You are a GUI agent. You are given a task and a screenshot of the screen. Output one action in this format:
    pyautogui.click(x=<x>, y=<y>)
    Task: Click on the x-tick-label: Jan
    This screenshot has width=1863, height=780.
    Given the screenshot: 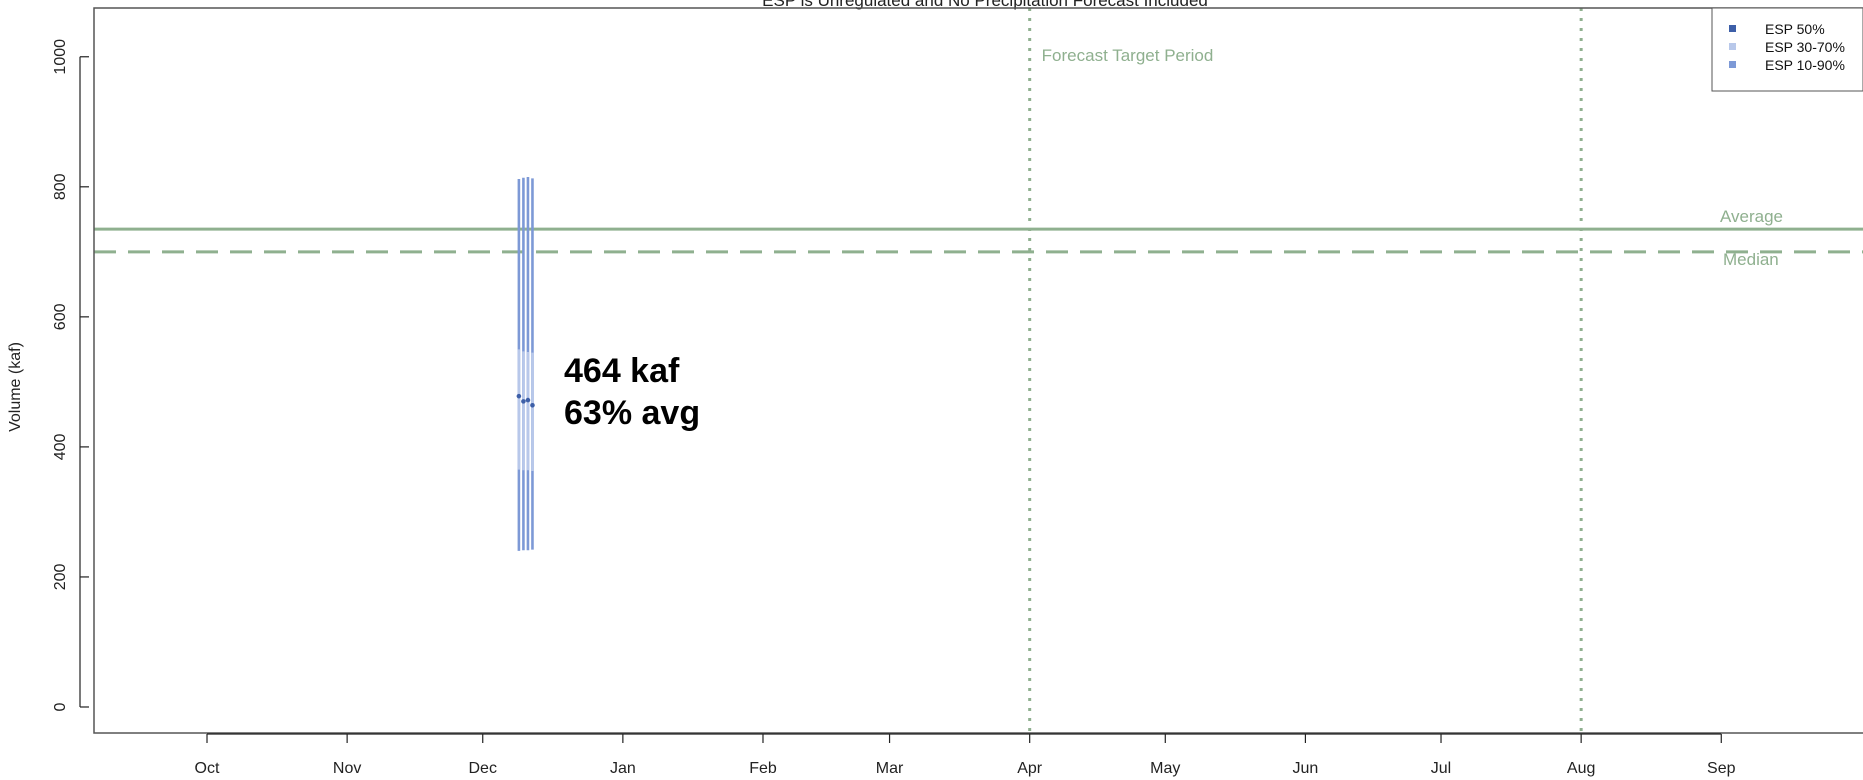 What is the action you would take?
    pyautogui.click(x=623, y=768)
    